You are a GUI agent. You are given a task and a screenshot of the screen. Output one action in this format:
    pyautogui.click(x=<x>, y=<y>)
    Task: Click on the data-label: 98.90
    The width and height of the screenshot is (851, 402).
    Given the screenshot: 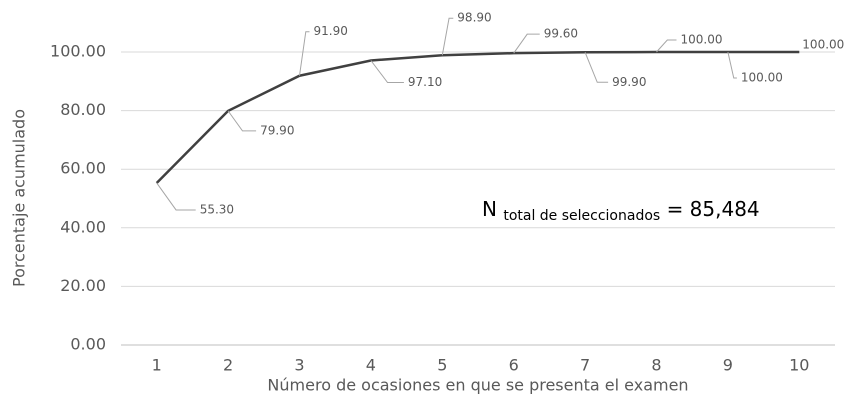 What is the action you would take?
    pyautogui.click(x=474, y=18)
    